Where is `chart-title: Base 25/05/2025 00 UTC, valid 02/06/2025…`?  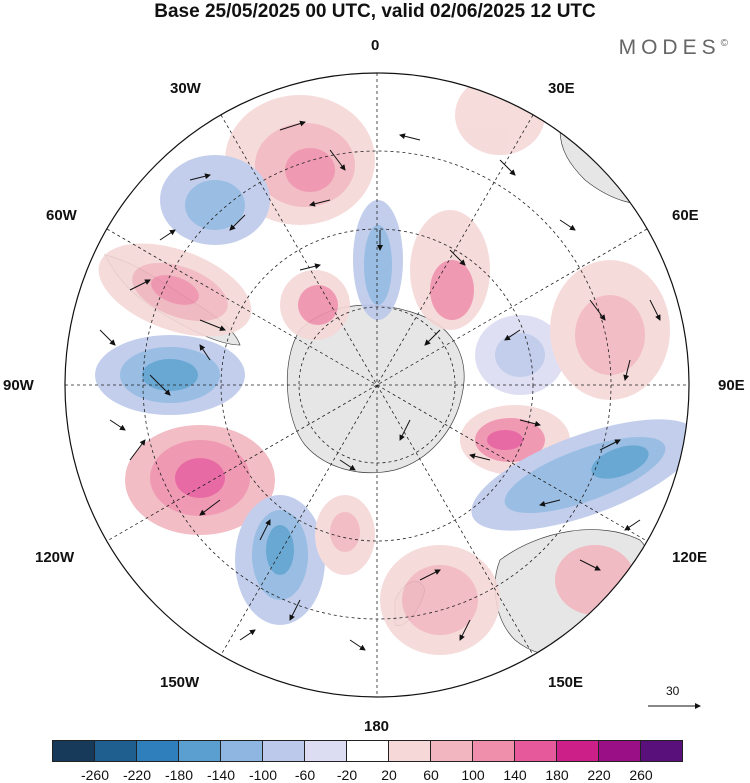
chart-title: Base 25/05/2025 00 UTC, valid 02/06/2025… is located at coordinates (375, 11).